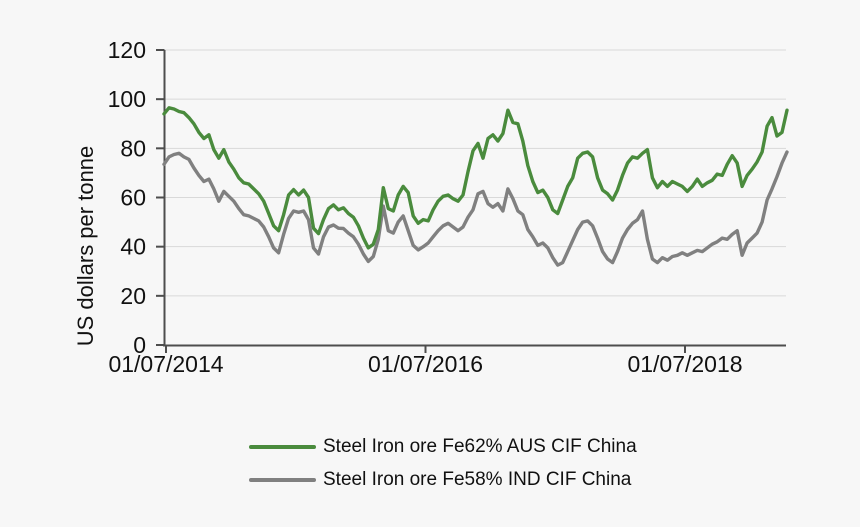  What do you see at coordinates (133, 296) in the screenshot?
I see `y-tick-label-20: 20` at bounding box center [133, 296].